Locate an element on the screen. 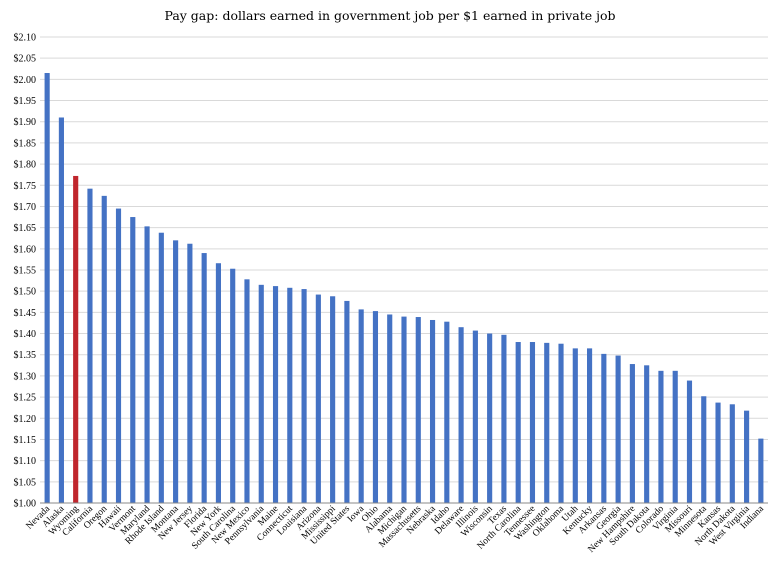 The width and height of the screenshot is (780, 565). bar-south-carolina is located at coordinates (233, 385).